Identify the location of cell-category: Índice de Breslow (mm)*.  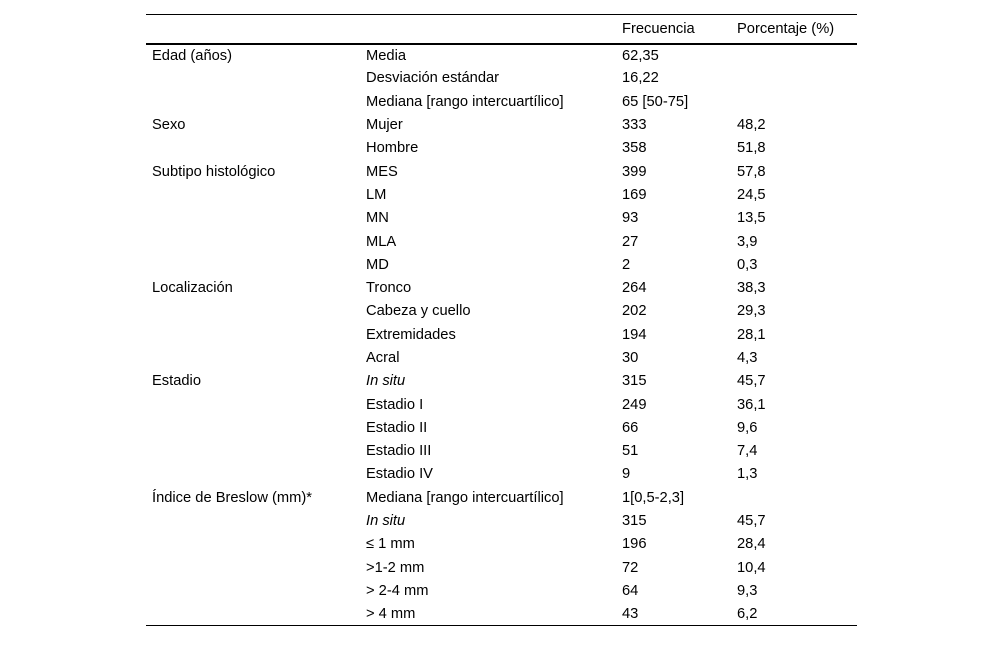
(232, 497).